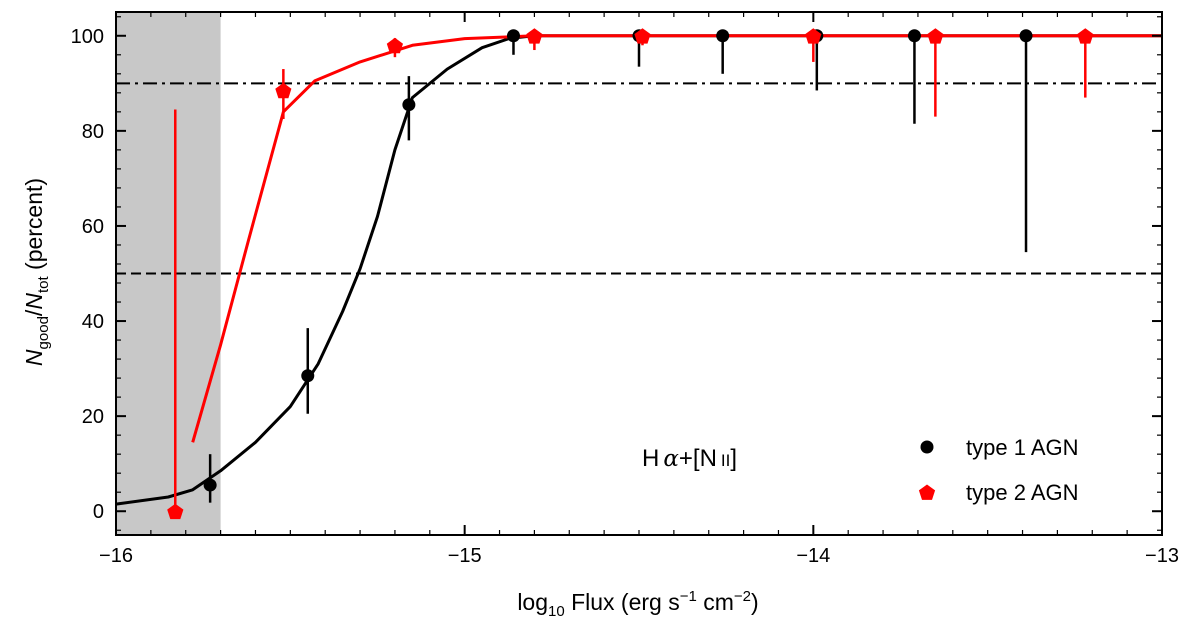 This screenshot has height=629, width=1200. What do you see at coordinates (116, 556) in the screenshot?
I see `x-tick-label: −16` at bounding box center [116, 556].